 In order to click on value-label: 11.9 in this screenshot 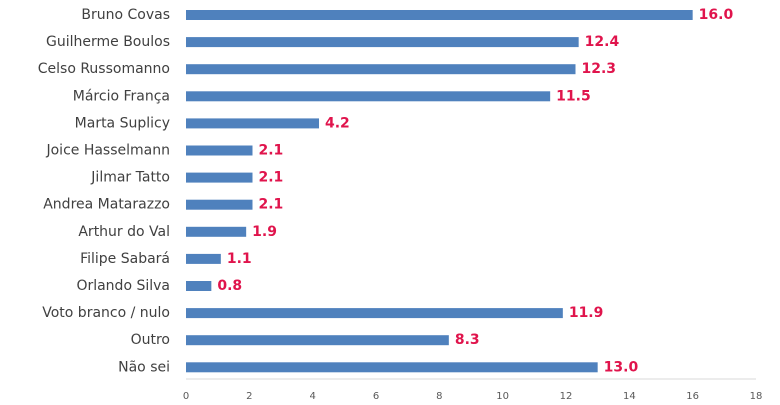, I will do `click(586, 313)`.